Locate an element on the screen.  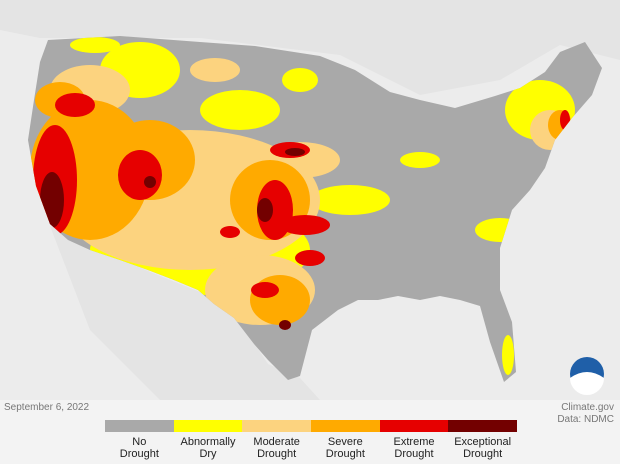
source: Data: NDMC is located at coordinates (585, 419).